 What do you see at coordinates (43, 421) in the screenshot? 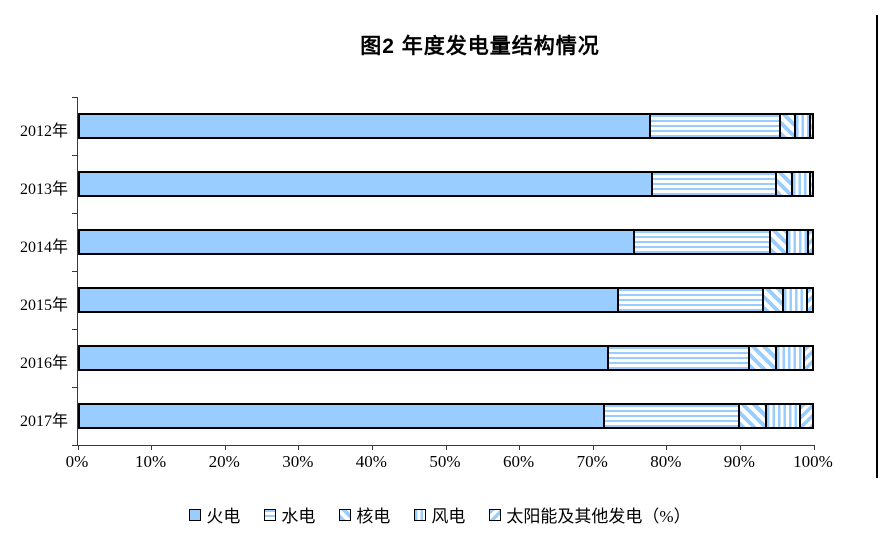
I see `y-axis-label: 2017年` at bounding box center [43, 421].